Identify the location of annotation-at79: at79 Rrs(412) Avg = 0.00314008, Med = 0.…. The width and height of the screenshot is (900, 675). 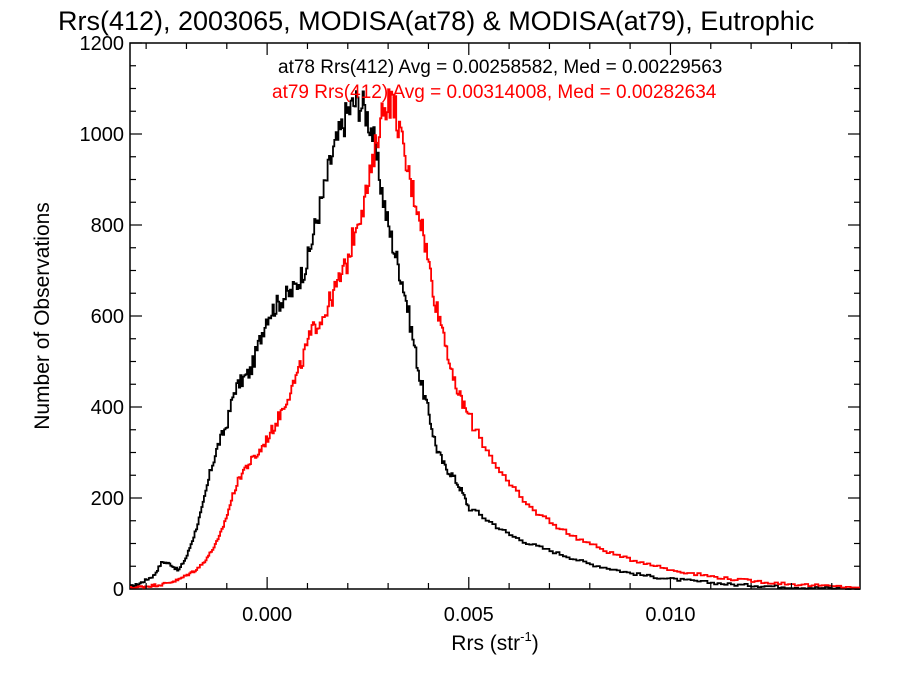
(494, 92).